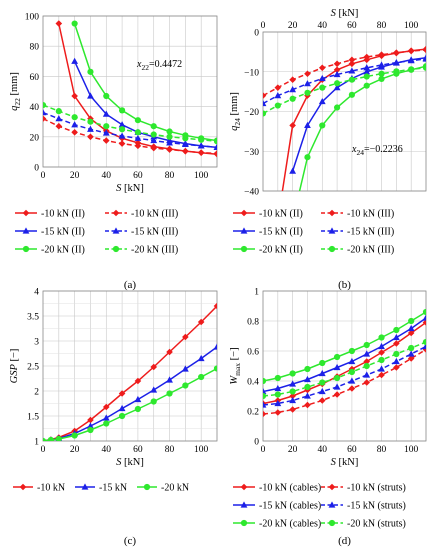 The width and height of the screenshot is (437, 550). What do you see at coordinates (382, 450) in the screenshot?
I see `x-tick-label: 80` at bounding box center [382, 450].